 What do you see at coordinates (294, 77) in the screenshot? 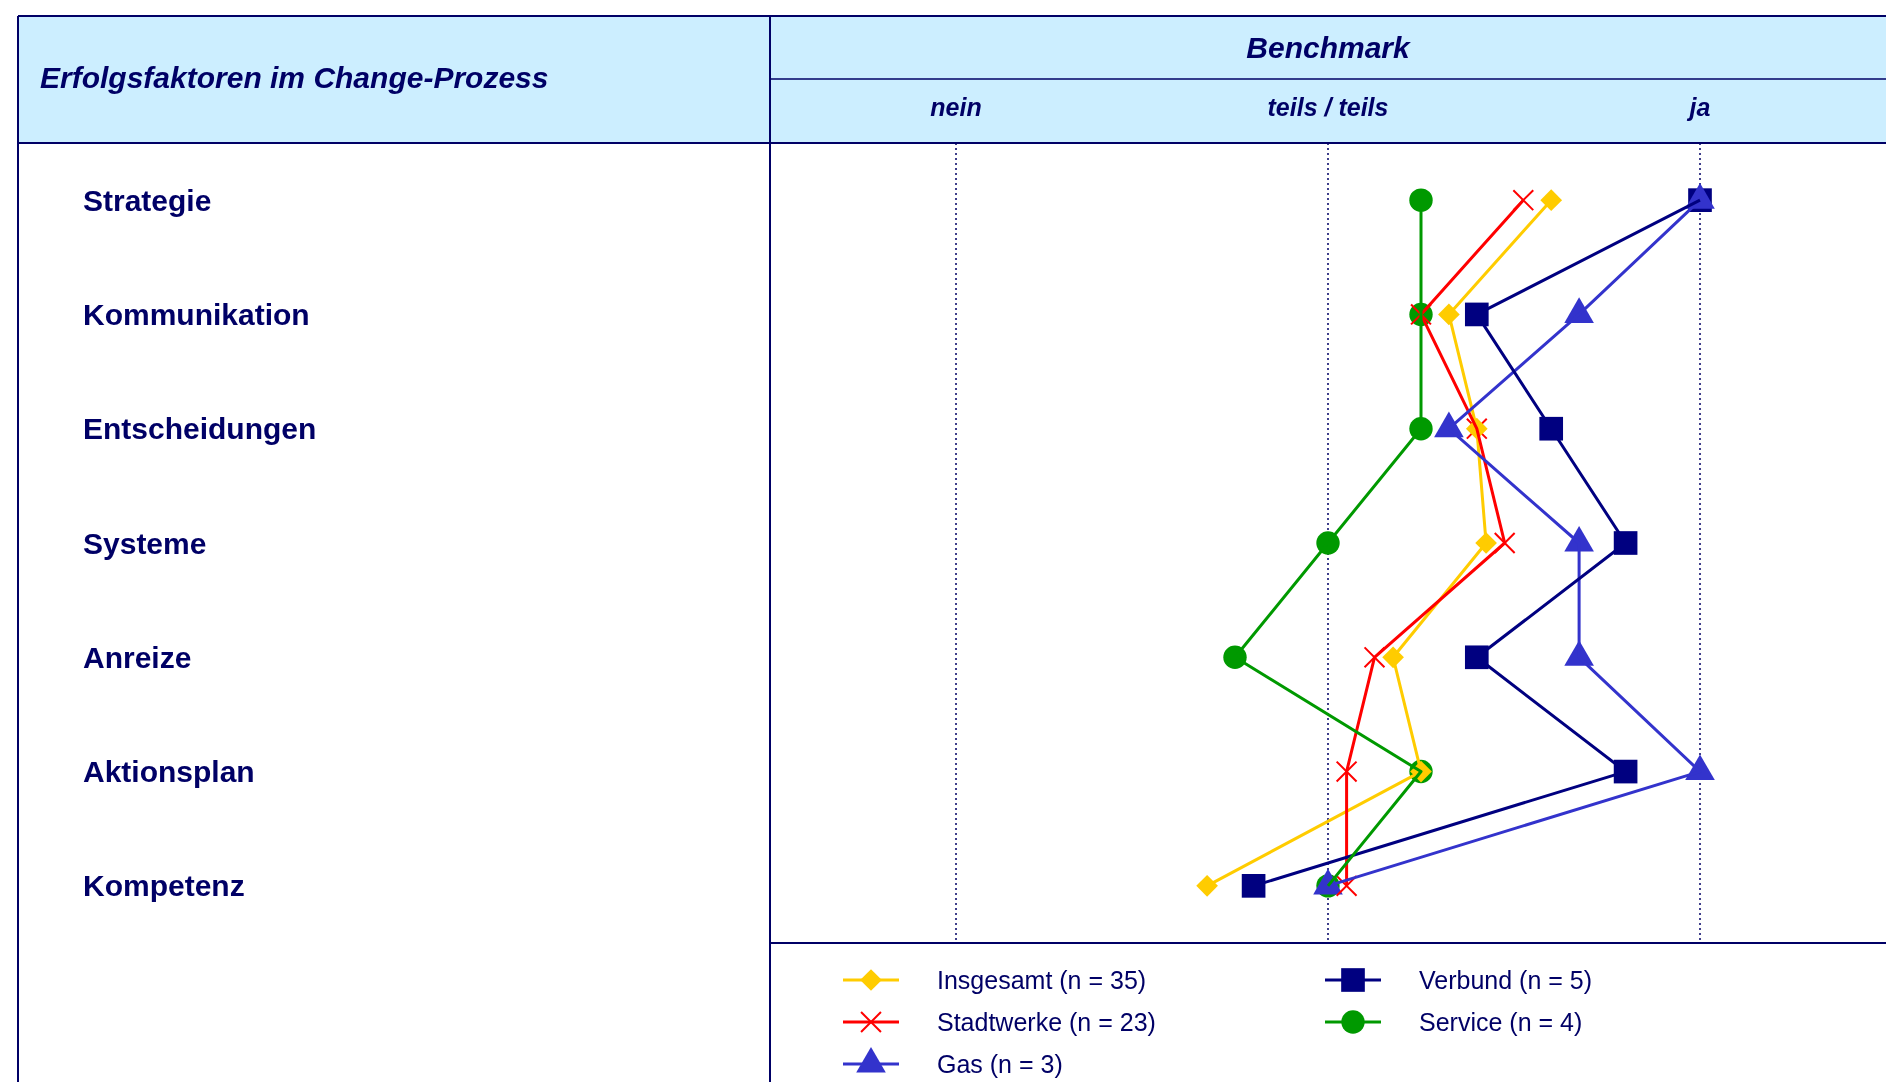
I see `text: Erfolgsfaktoren im Change-Prozess` at bounding box center [294, 77].